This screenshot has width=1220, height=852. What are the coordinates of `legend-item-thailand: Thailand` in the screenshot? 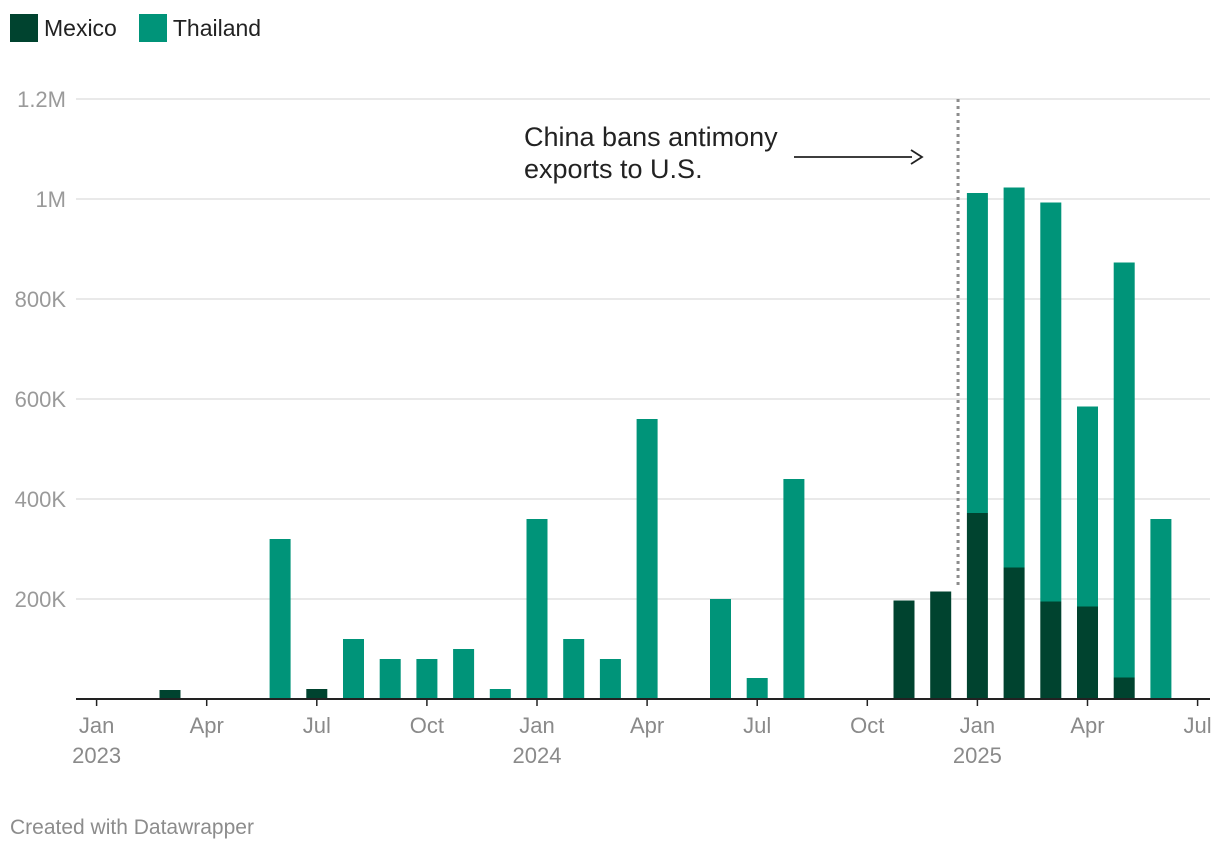 It's located at (200, 28).